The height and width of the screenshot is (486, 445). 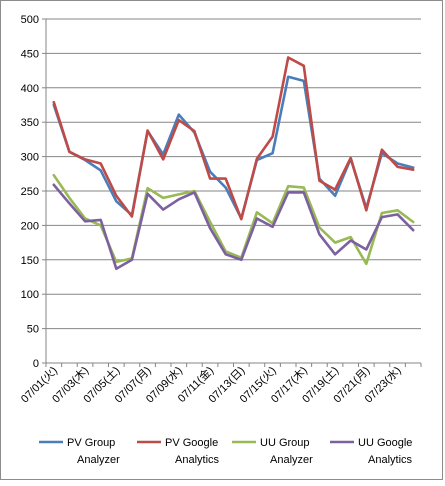 What do you see at coordinates (30, 20) in the screenshot?
I see `y-tick-label: 500` at bounding box center [30, 20].